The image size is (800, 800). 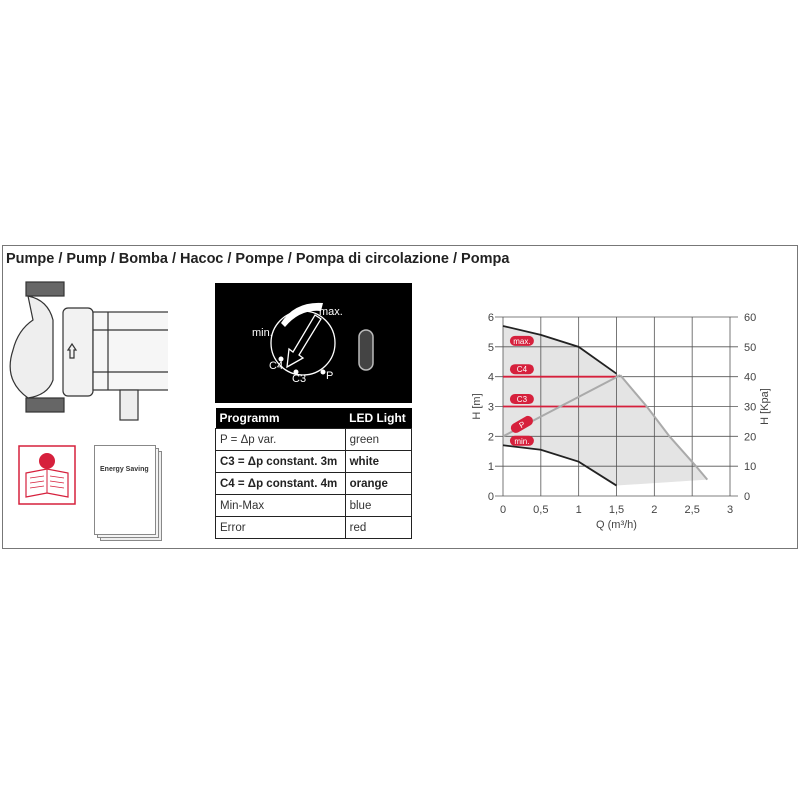 What do you see at coordinates (750, 408) in the screenshot?
I see `y2-tick-label: 30` at bounding box center [750, 408].